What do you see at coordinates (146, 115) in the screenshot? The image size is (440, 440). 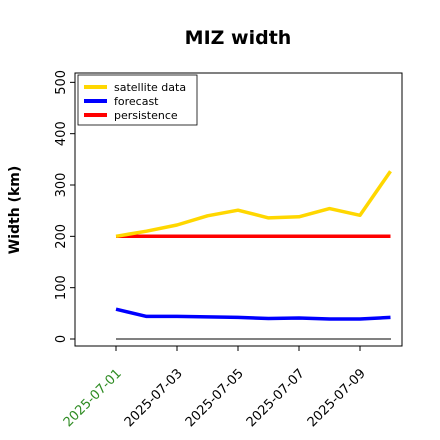 I see `legend-label-persistence: persistence` at bounding box center [146, 115].